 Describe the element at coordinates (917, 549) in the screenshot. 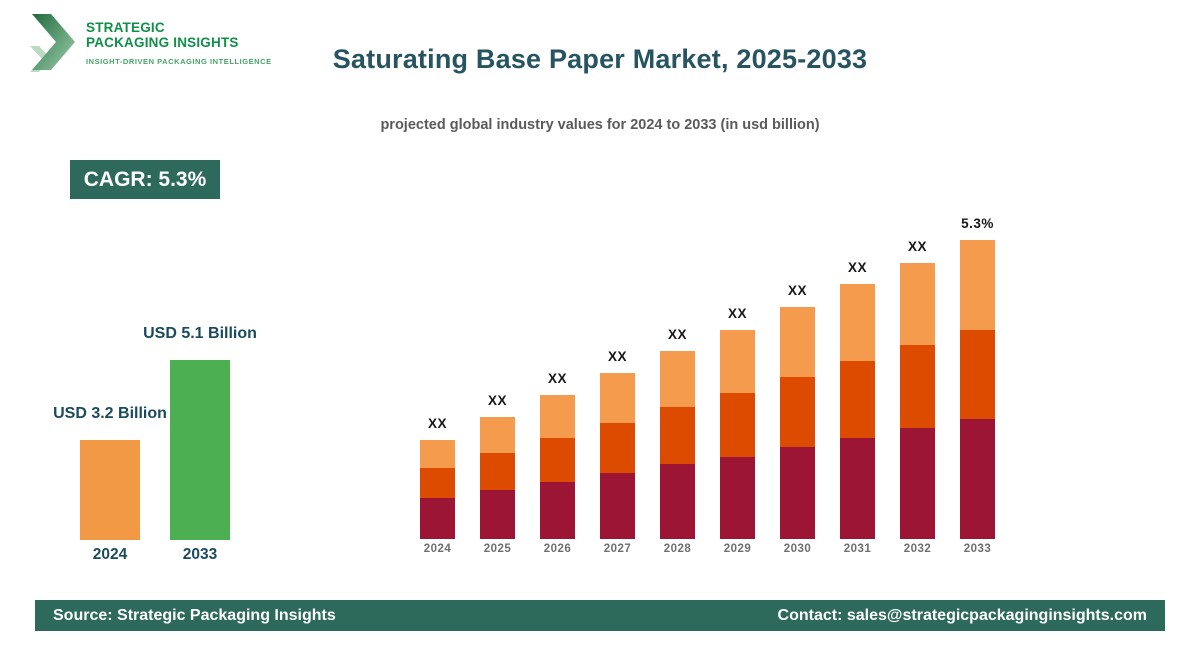

I see `stacked-bar-year-label: 2032` at that location.